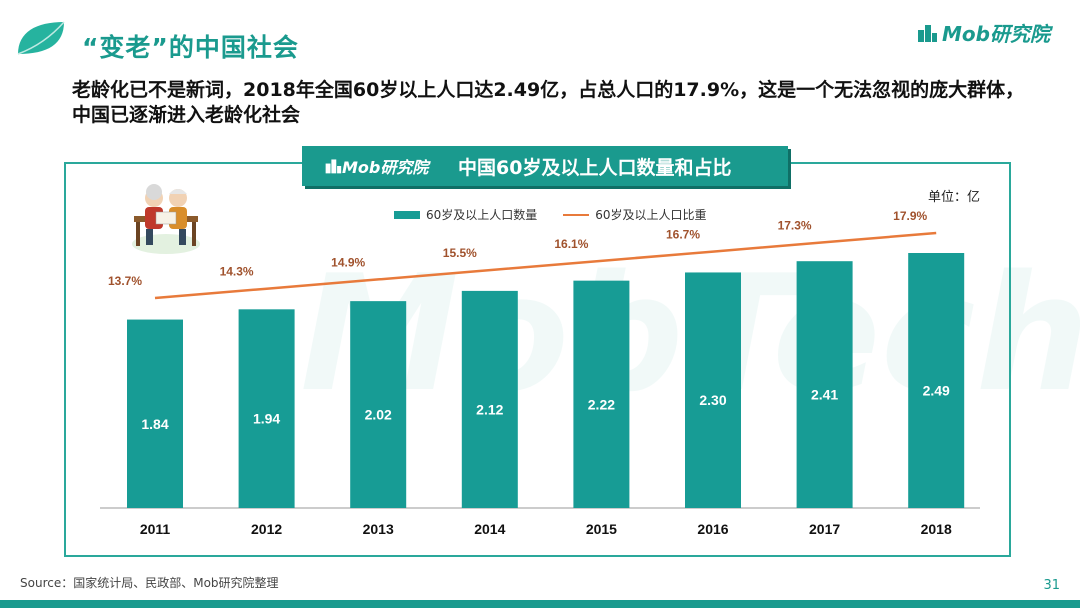 Image resolution: width=1080 pixels, height=608 pixels. What do you see at coordinates (154, 424) in the screenshot?
I see `bar-value-label: 1.84` at bounding box center [154, 424].